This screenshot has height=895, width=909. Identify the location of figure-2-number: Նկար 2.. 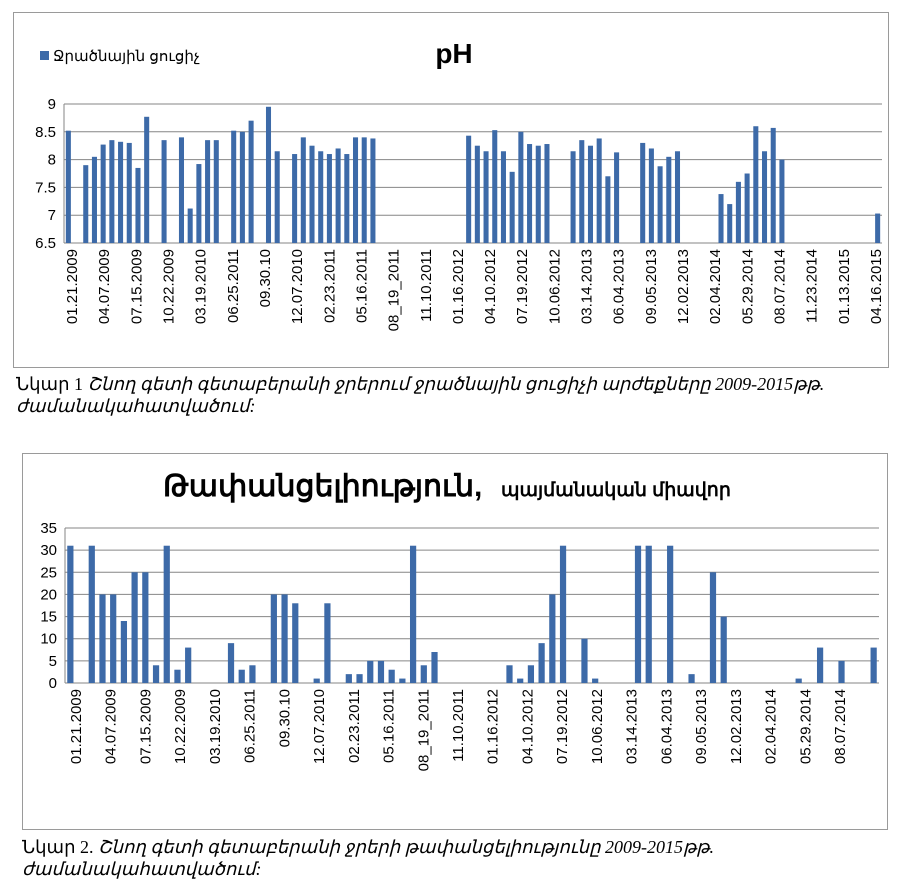
(58, 847).